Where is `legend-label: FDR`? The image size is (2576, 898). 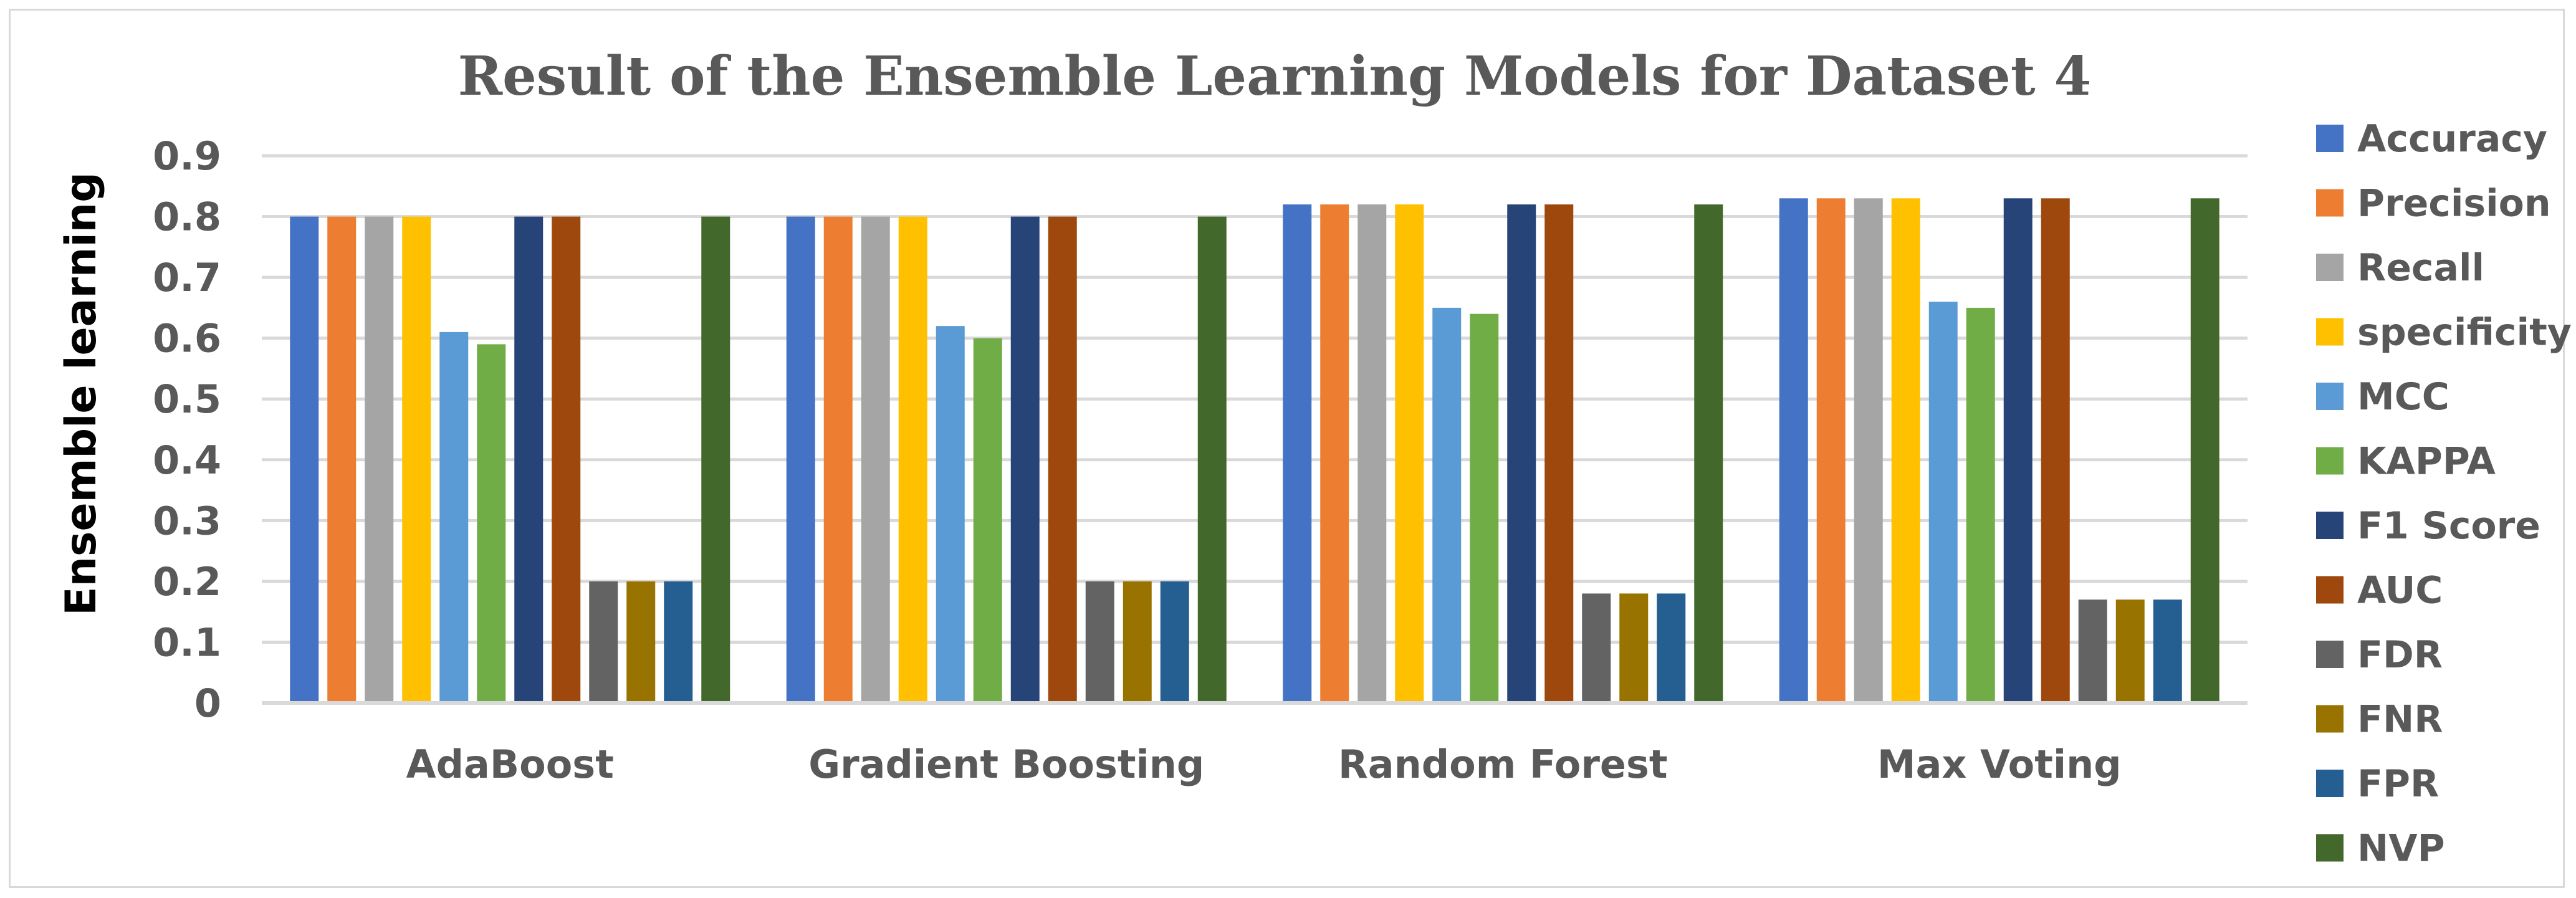 legend-label: FDR is located at coordinates (2400, 655).